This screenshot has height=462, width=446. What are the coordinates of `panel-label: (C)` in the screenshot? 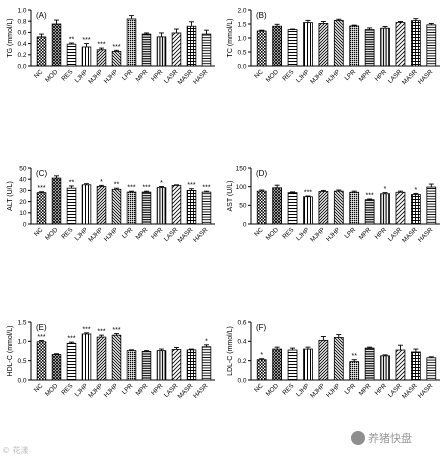 It's located at (41, 173).